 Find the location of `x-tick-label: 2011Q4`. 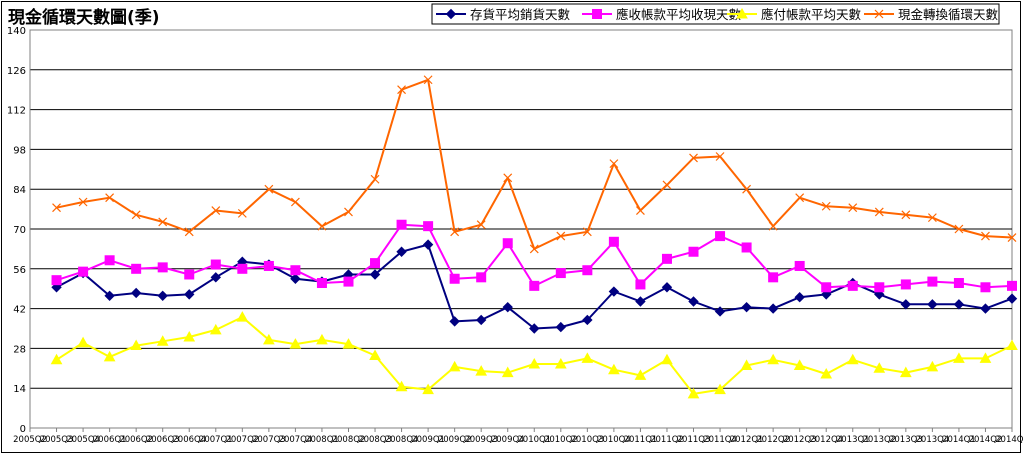

x-tick-label: 2011Q4 is located at coordinates (720, 440).